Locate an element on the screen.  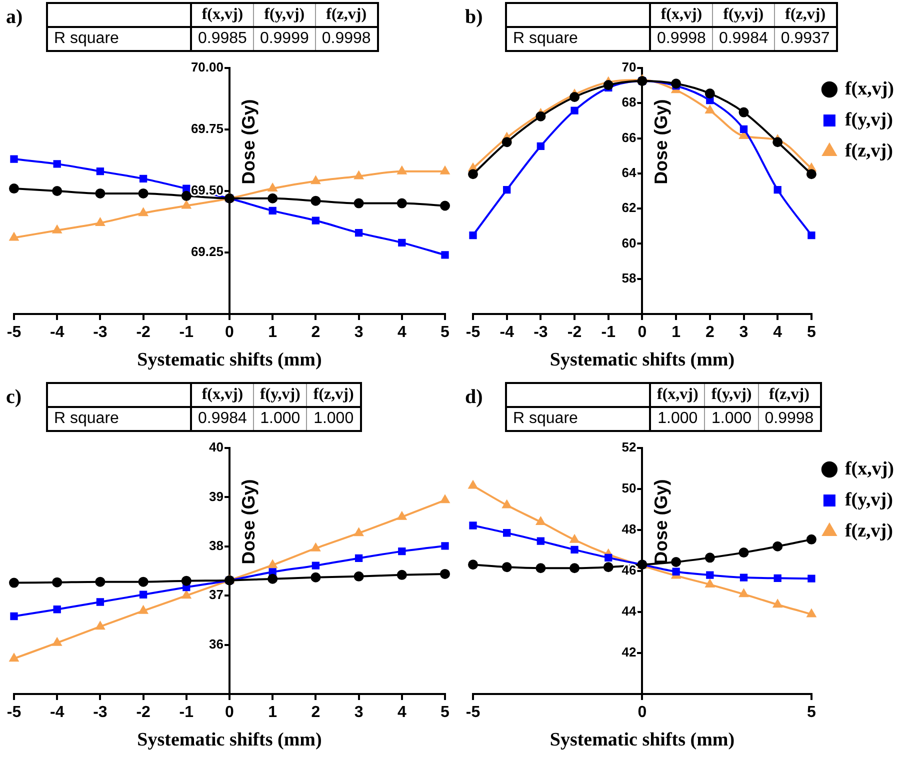
y-tick-label: 70 is located at coordinates (629, 67).